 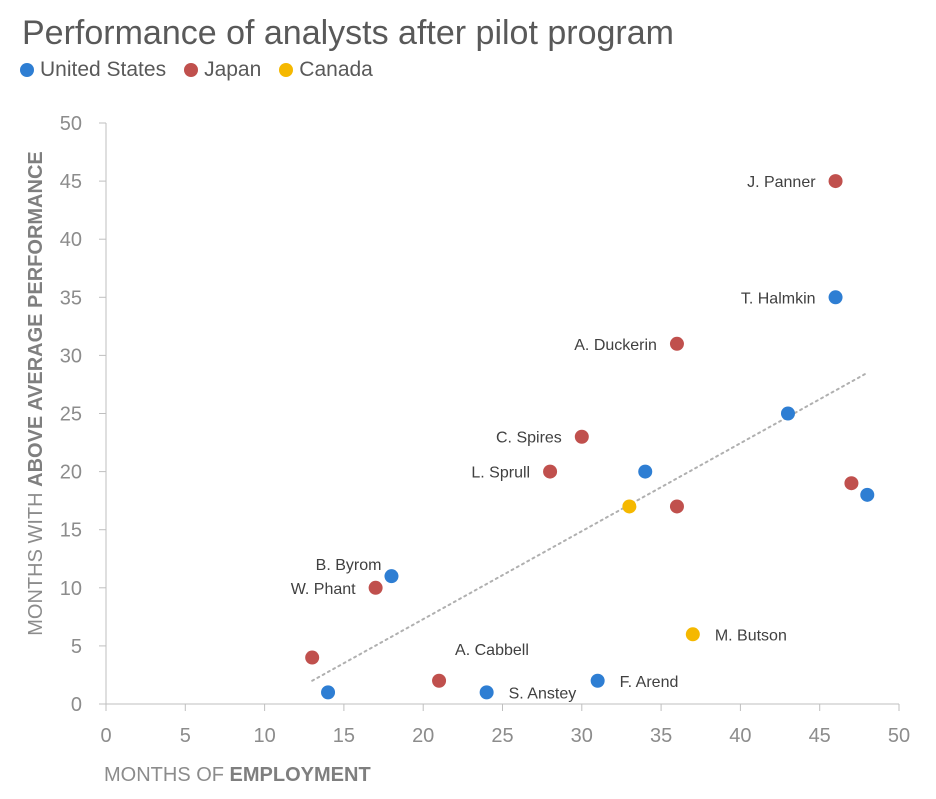 I want to click on legend-marker-united-states, so click(x=27, y=70).